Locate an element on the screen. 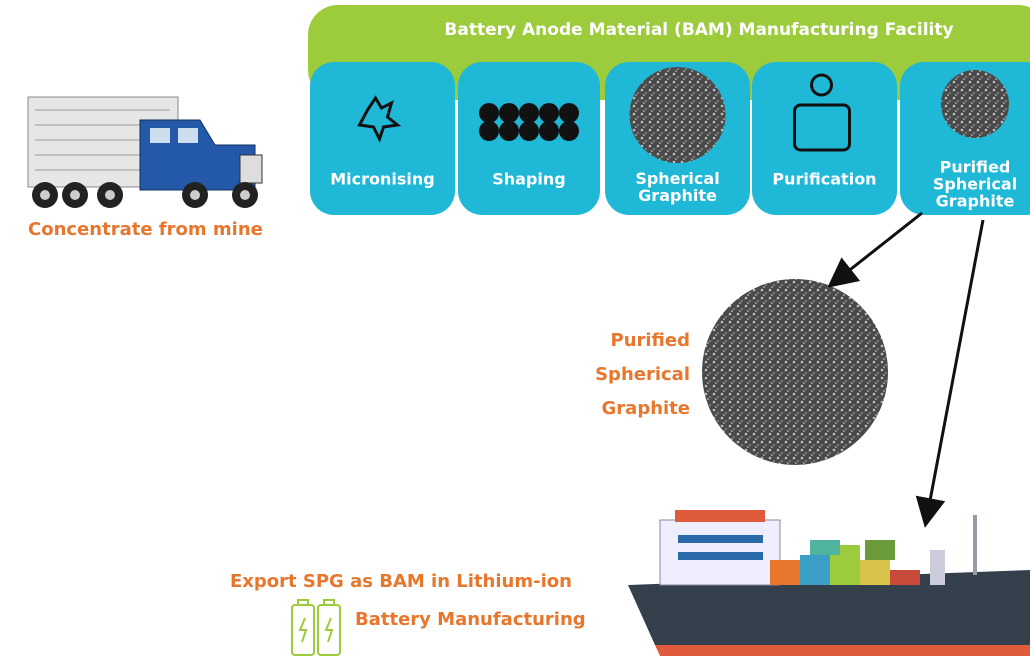  step-label: Purified is located at coordinates (975, 167).